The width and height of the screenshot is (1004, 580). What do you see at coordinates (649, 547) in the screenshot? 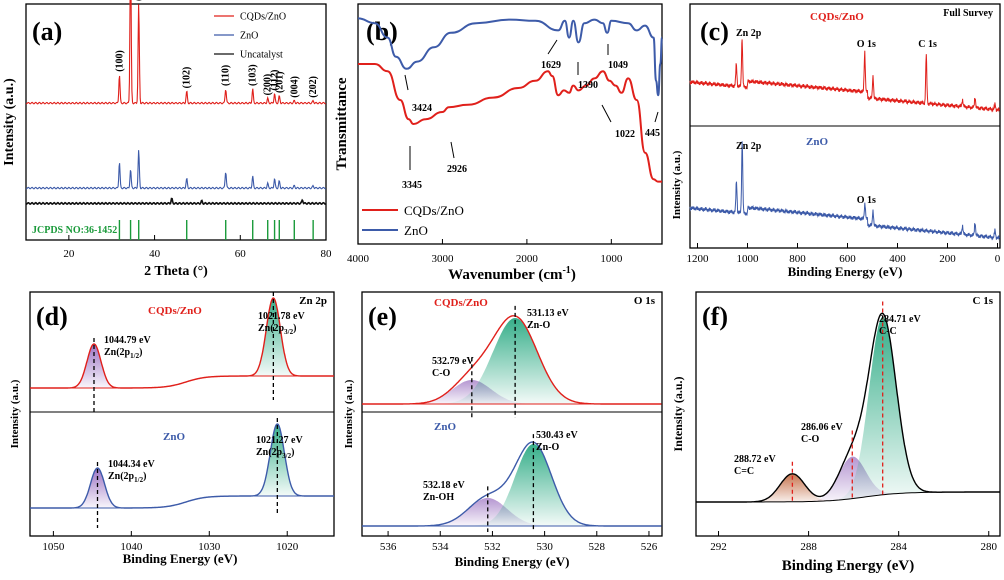
I see `panel-e-xtick-label: 526` at bounding box center [649, 547].